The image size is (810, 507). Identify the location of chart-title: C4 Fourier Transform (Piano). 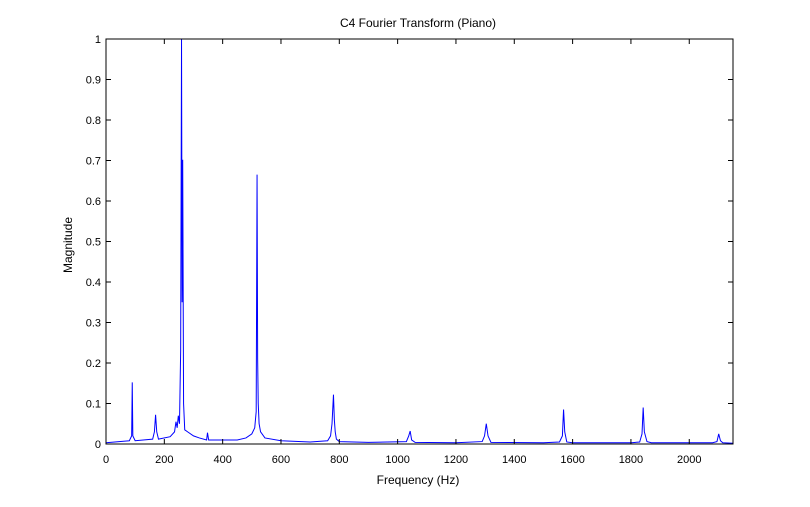
(418, 23).